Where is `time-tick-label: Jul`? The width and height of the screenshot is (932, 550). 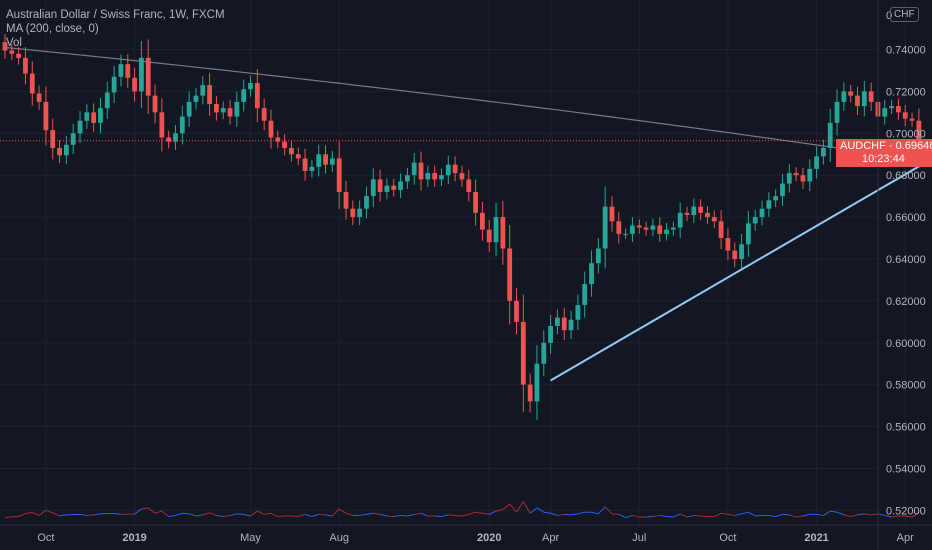 time-tick-label: Jul is located at coordinates (639, 538).